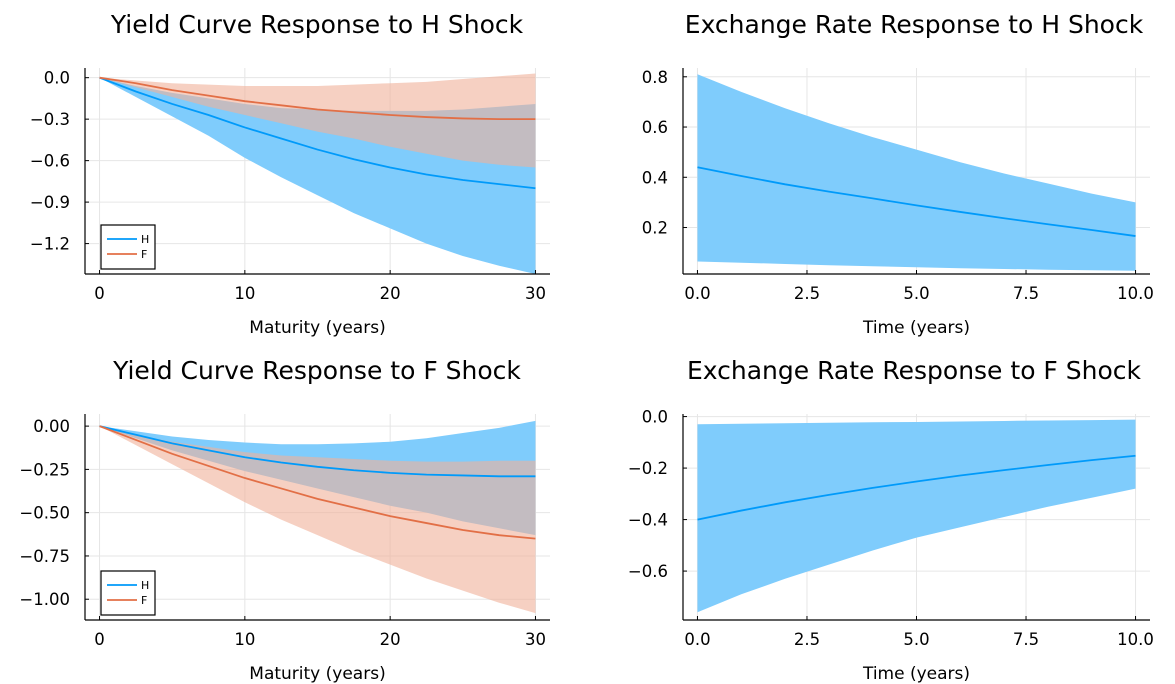  I want to click on y-tick-label: −0.4, so click(648, 520).